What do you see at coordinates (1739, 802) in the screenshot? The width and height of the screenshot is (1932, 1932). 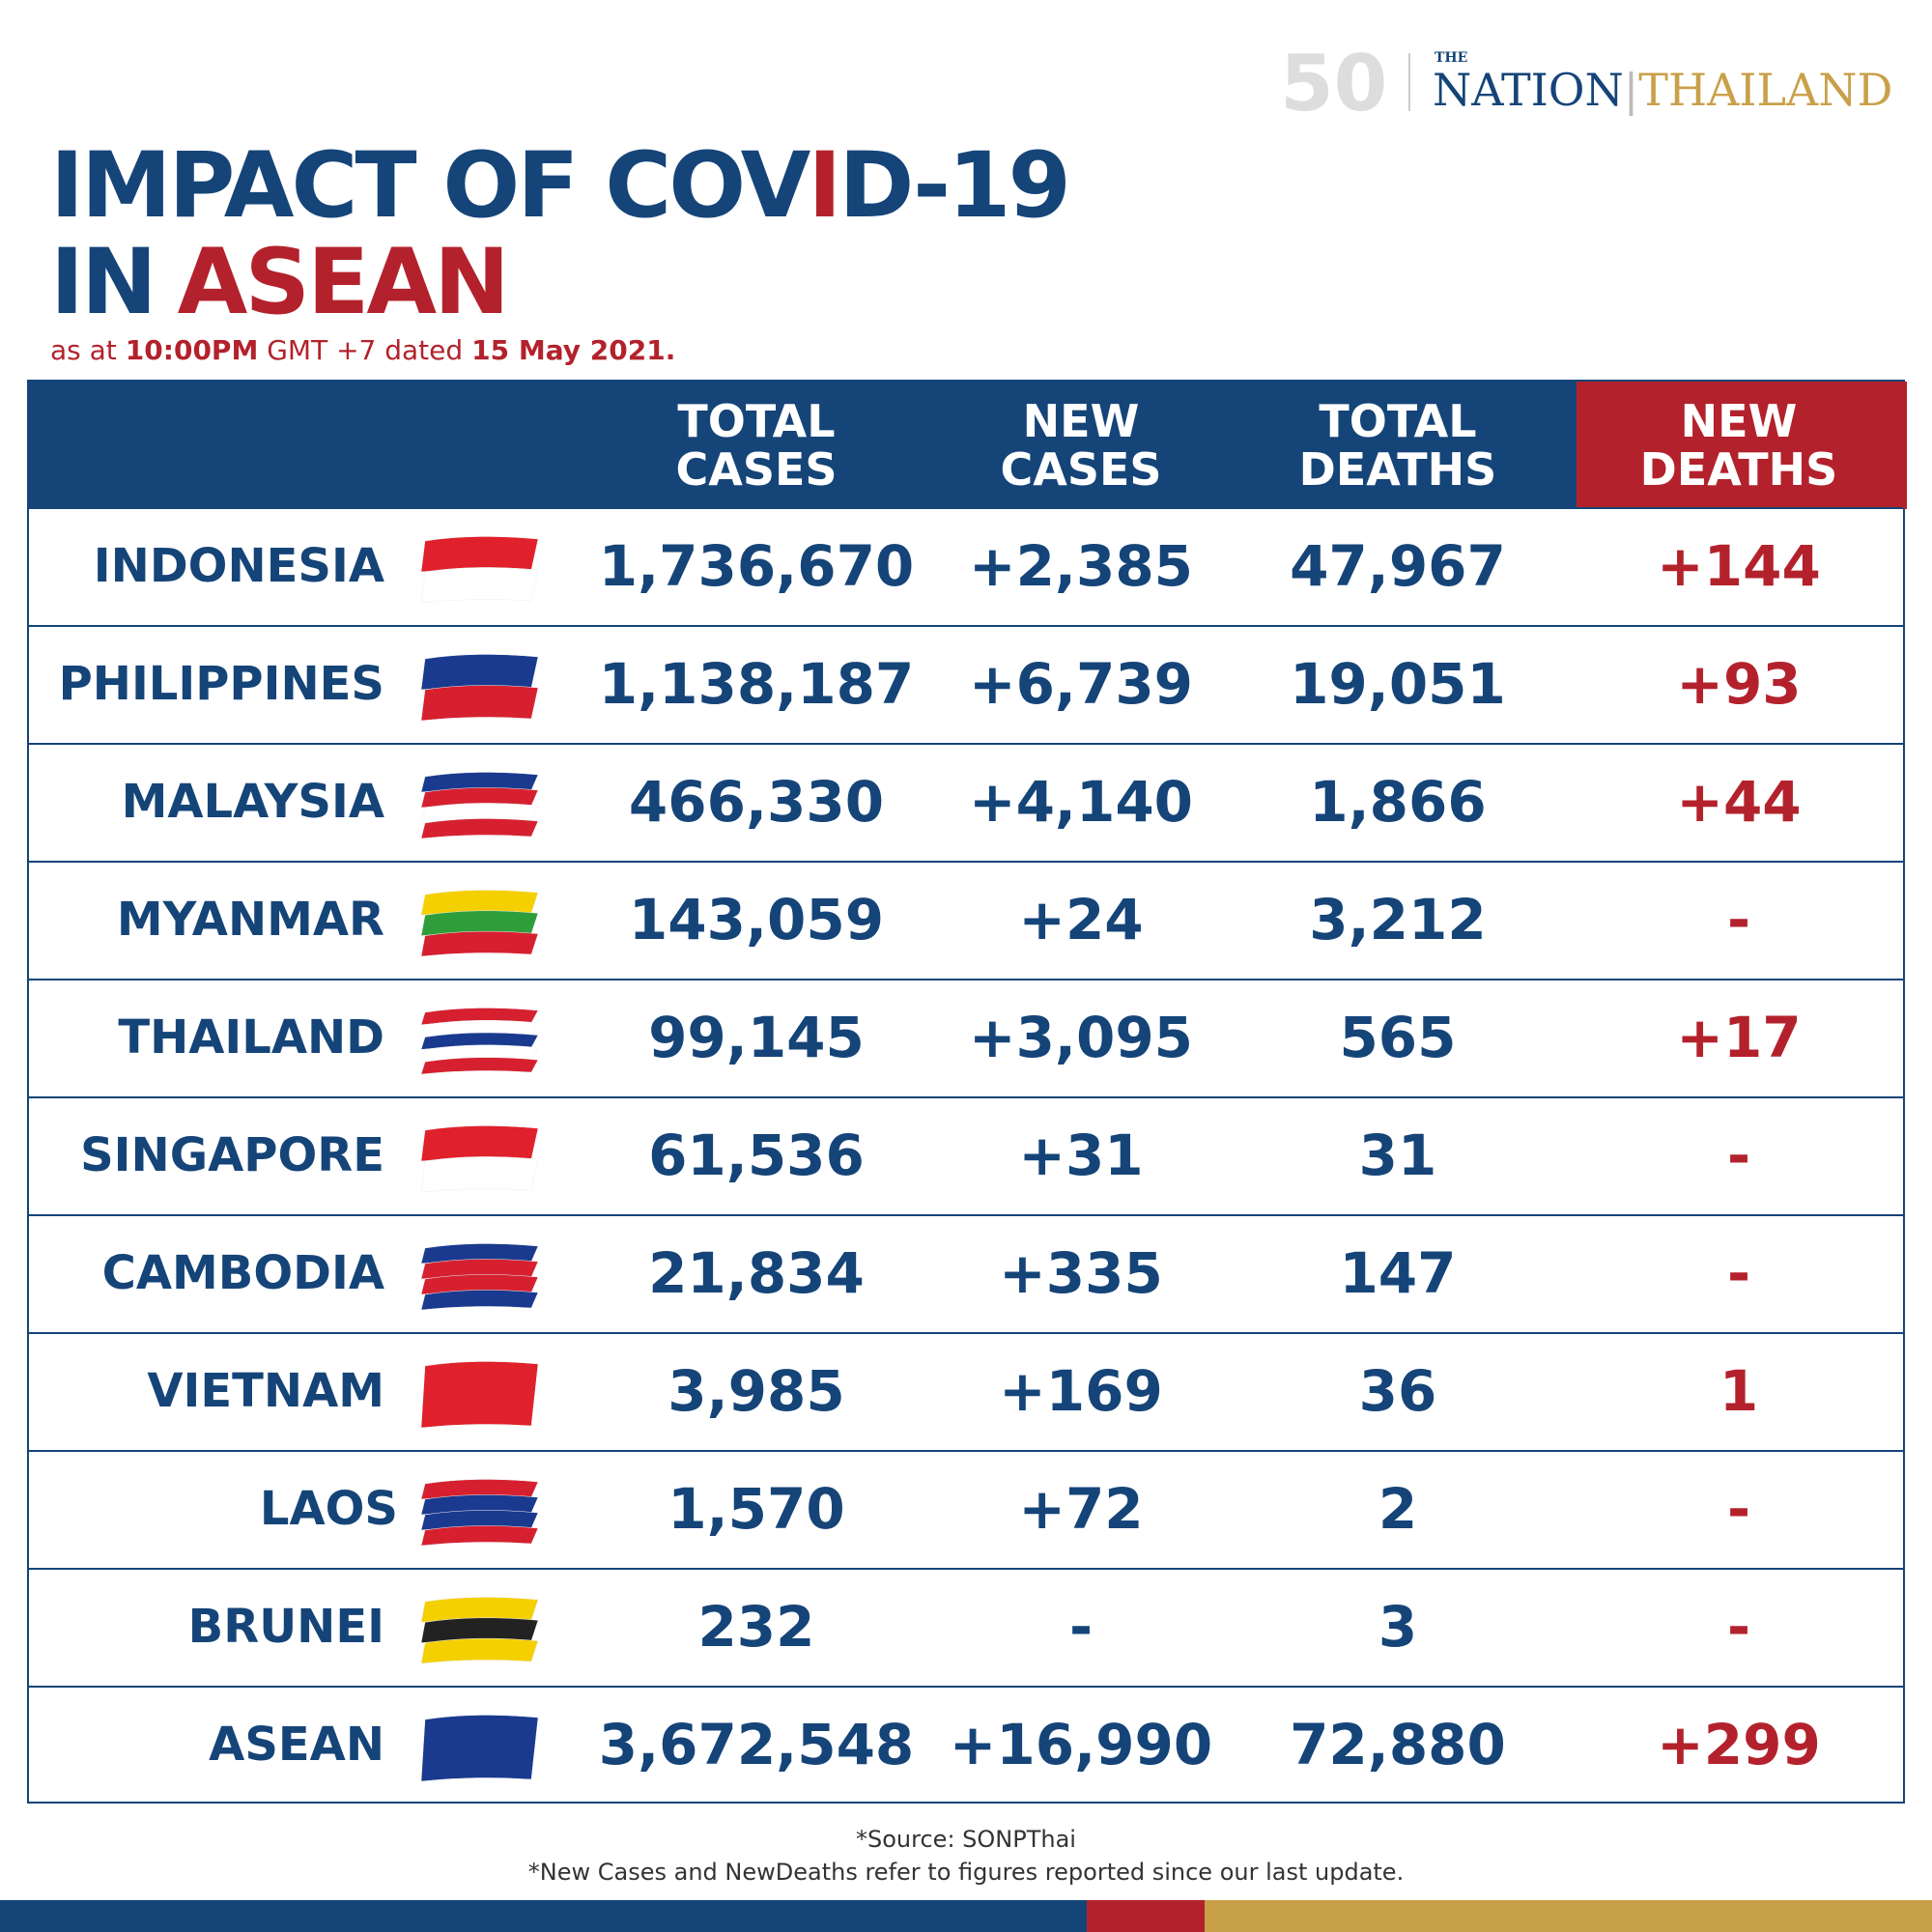 I see `cell-value: +44` at bounding box center [1739, 802].